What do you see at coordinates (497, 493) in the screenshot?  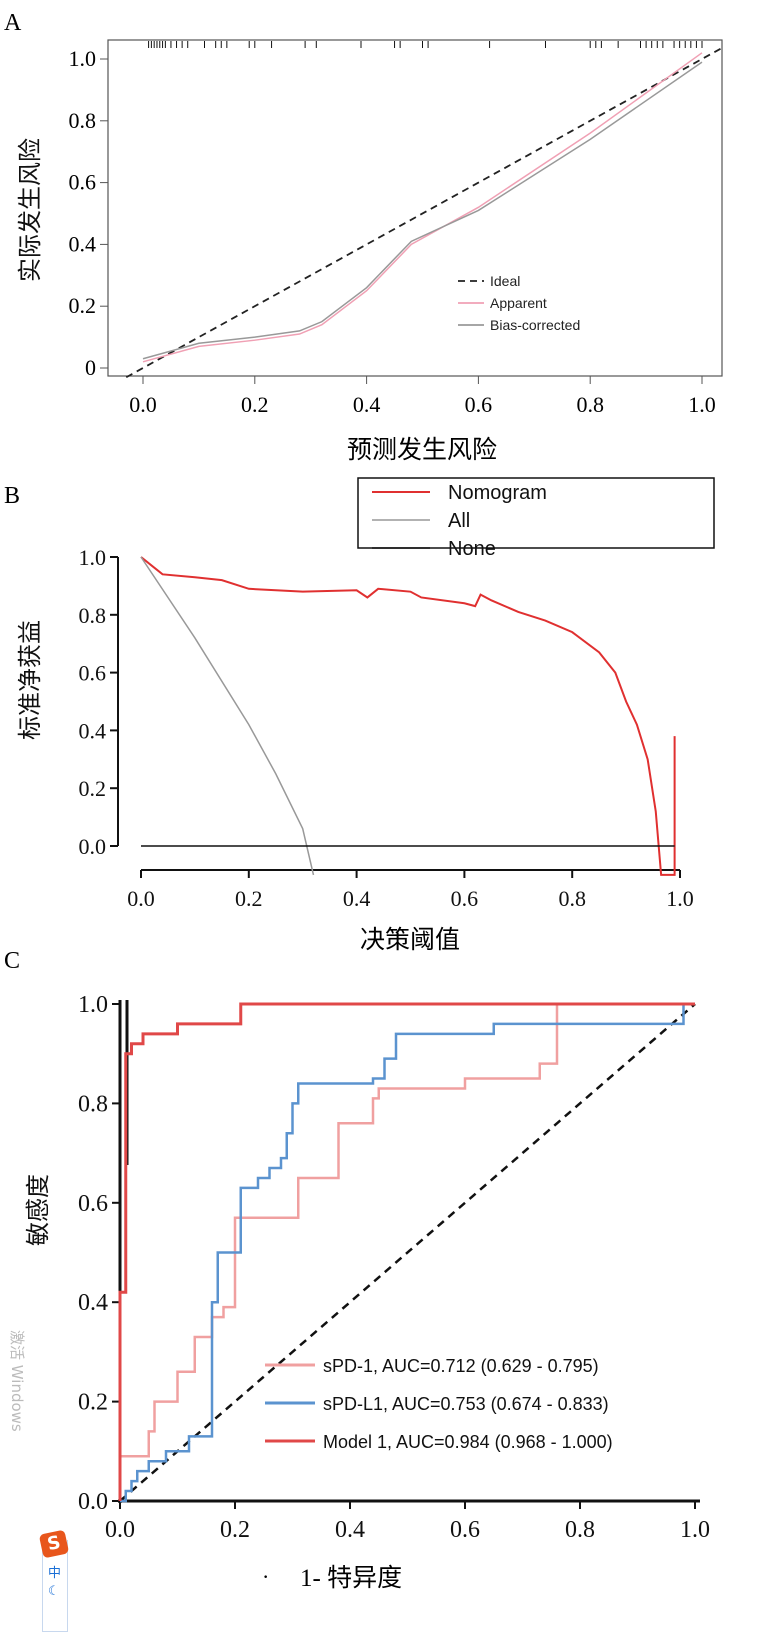 I see `legend-label: Nomogram` at bounding box center [497, 493].